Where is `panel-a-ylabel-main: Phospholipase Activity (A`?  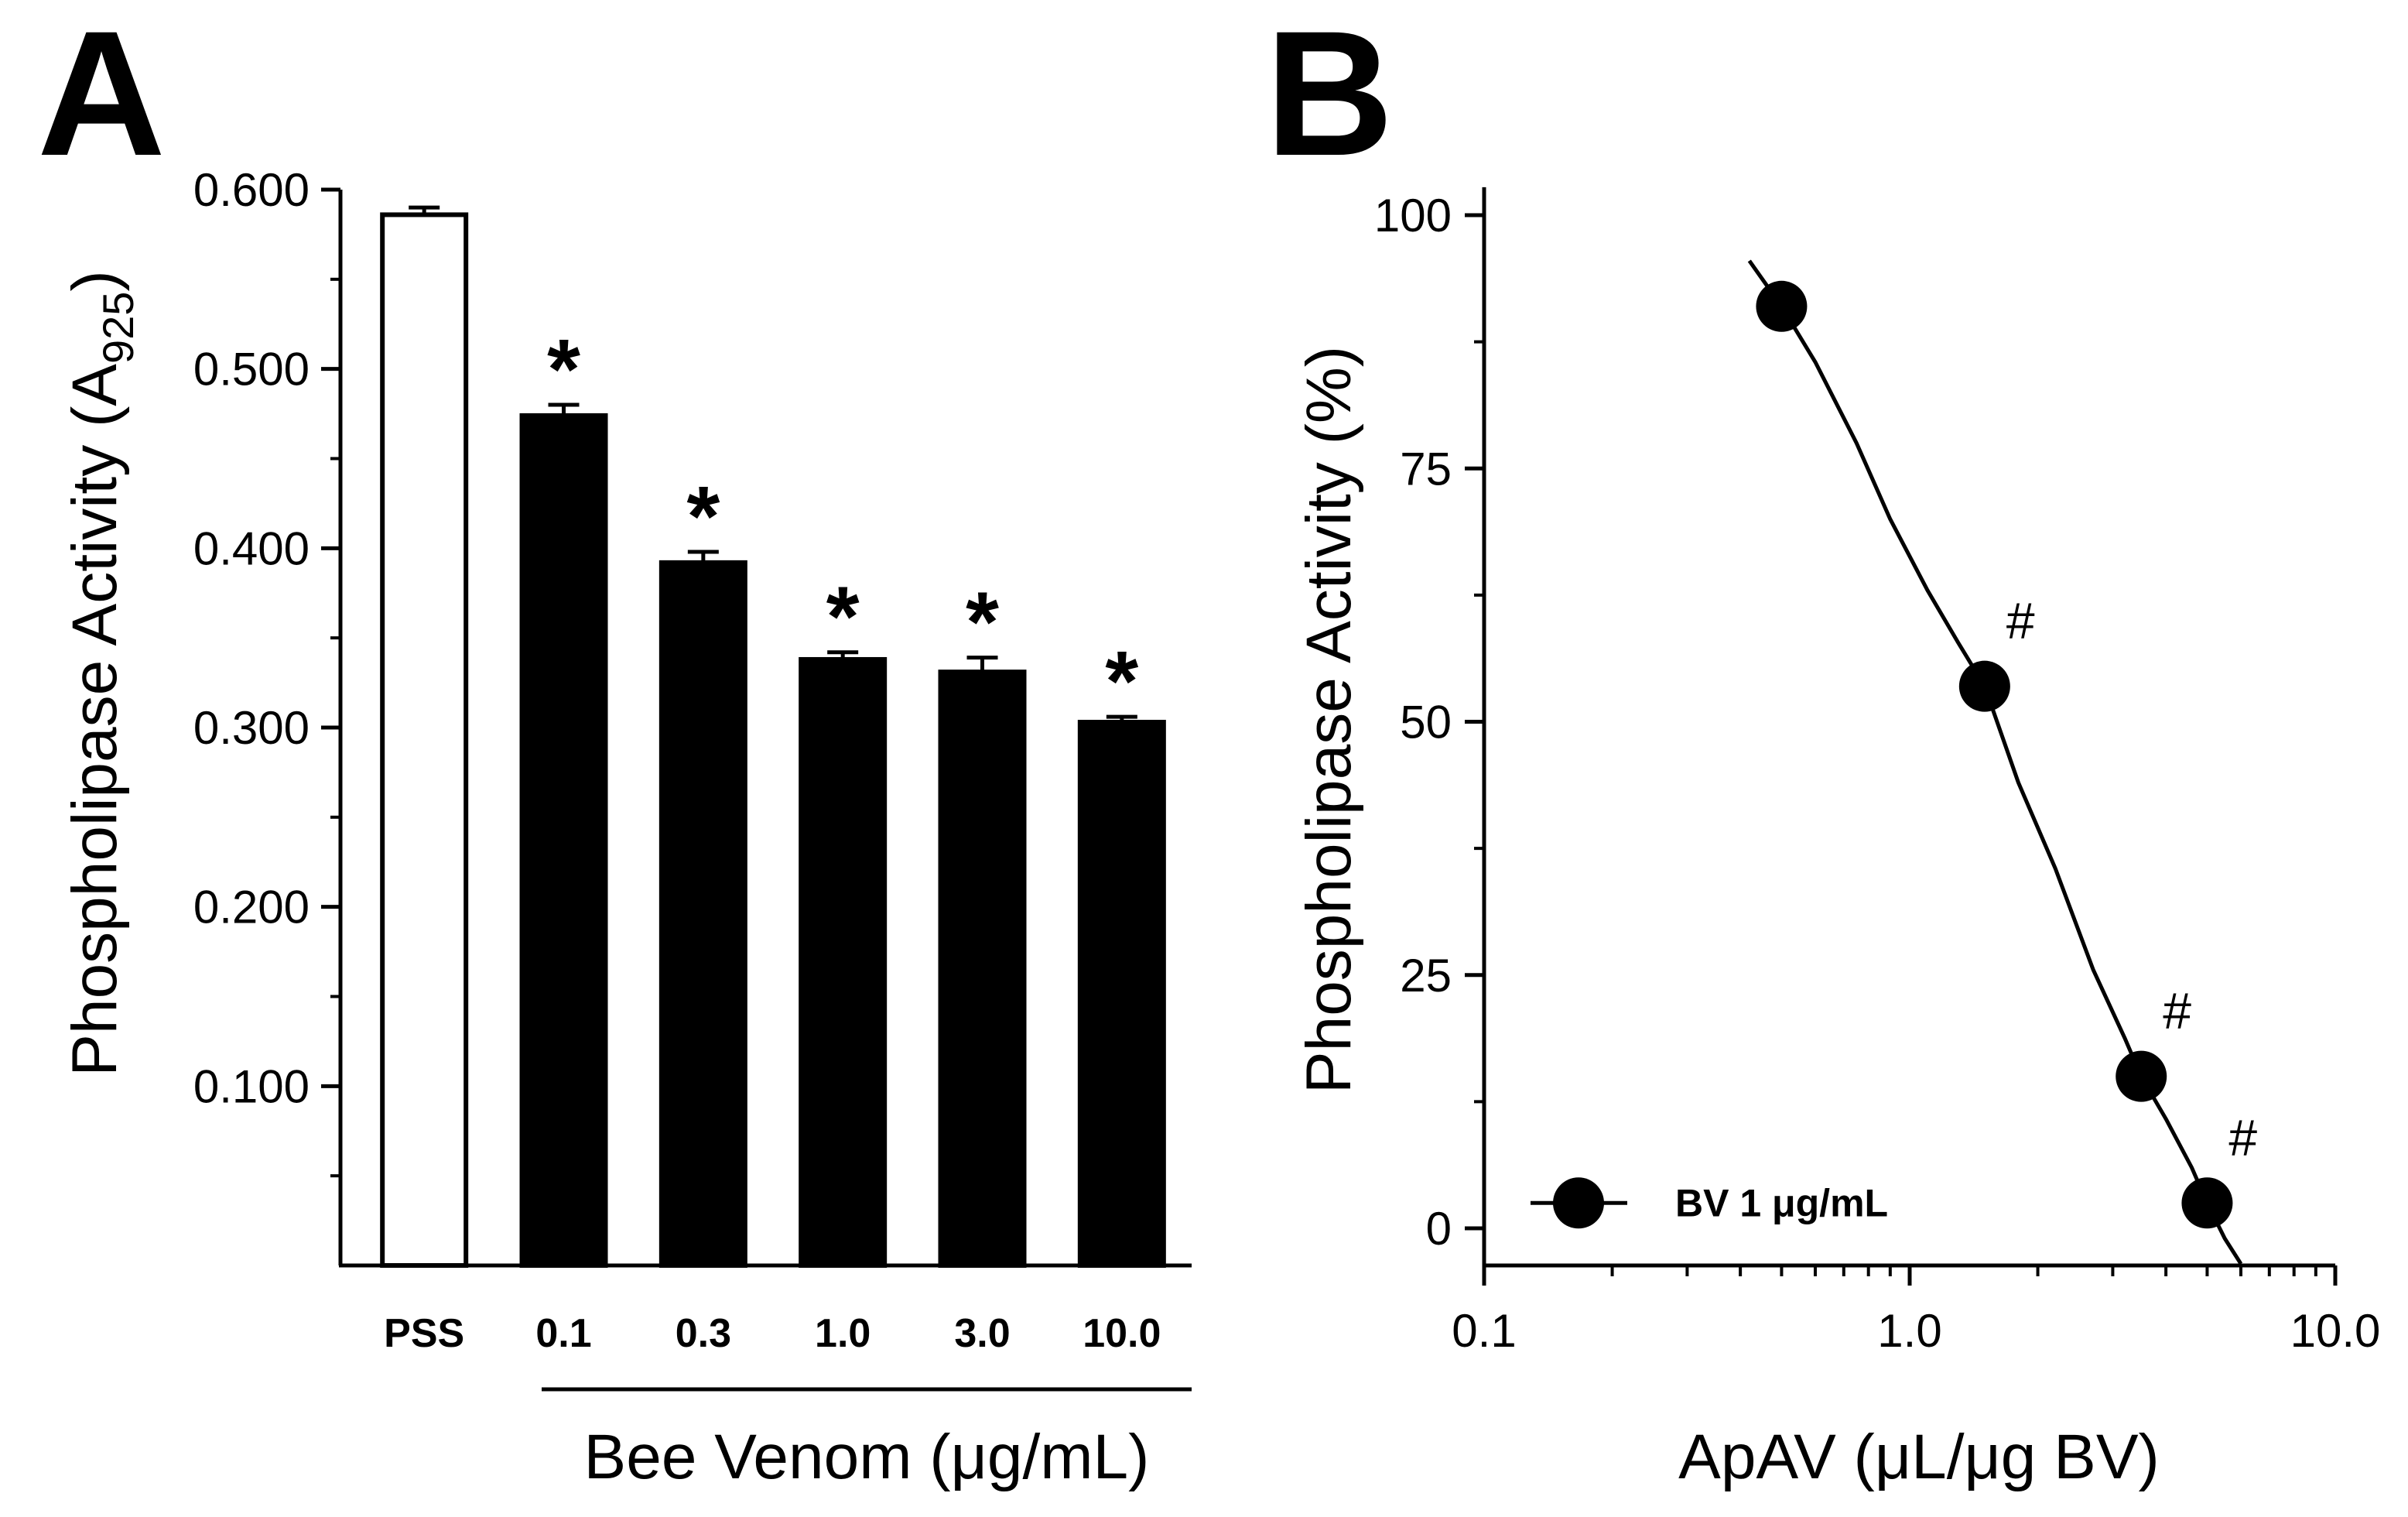
panel-a-ylabel-main: Phospholipase Activity (A is located at coordinates (95, 720).